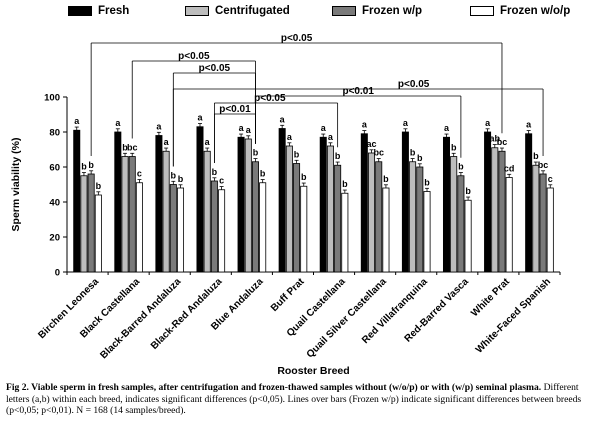  What do you see at coordinates (57, 273) in the screenshot?
I see `y-tick-label: 0` at bounding box center [57, 273].